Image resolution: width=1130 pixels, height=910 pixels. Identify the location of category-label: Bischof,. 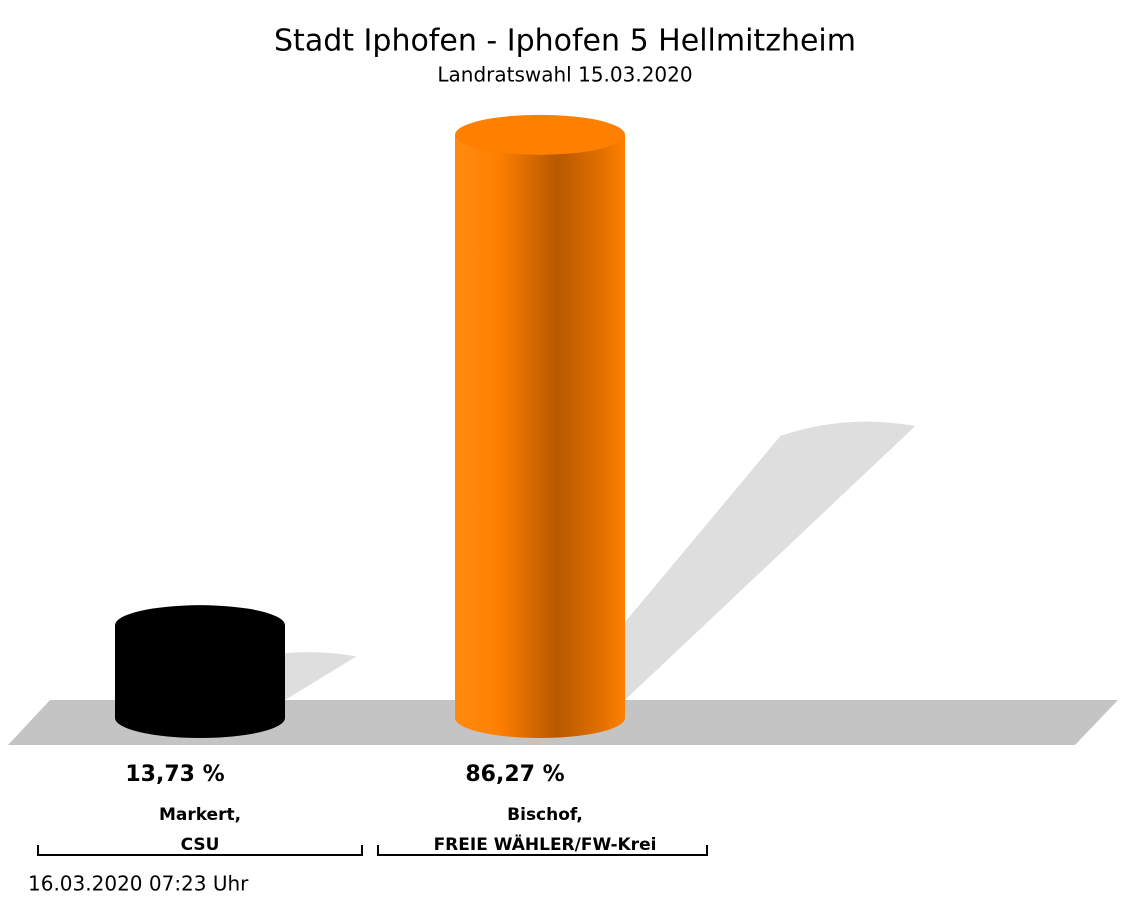
(545, 815).